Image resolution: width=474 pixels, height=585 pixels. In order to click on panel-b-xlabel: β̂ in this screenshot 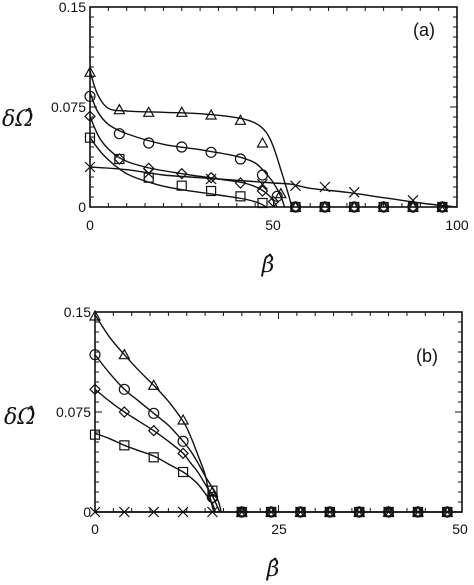, I will do `click(273, 569)`.